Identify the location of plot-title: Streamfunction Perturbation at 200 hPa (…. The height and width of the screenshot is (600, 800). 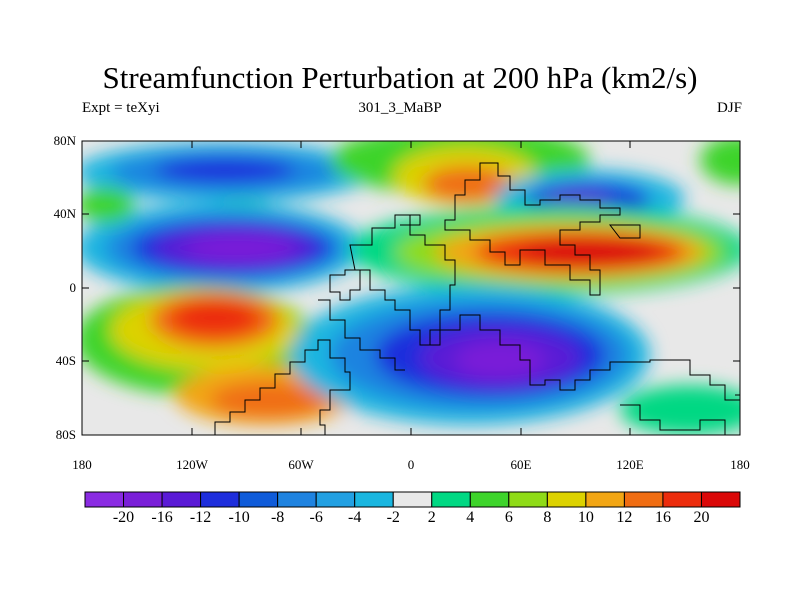
(400, 77).